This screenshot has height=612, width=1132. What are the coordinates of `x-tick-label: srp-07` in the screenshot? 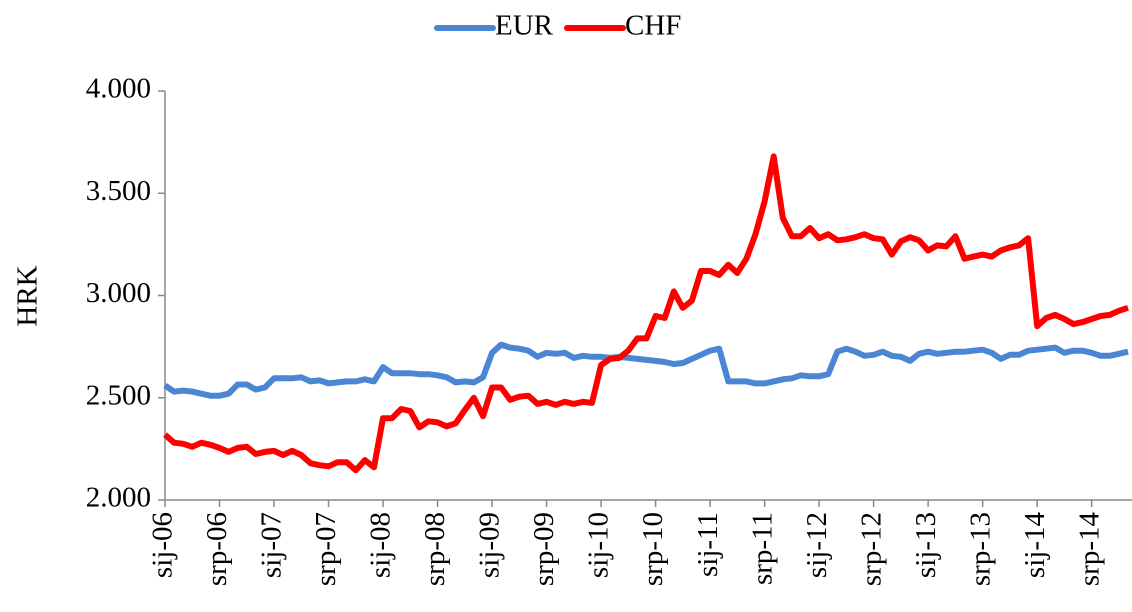 It's located at (326, 549).